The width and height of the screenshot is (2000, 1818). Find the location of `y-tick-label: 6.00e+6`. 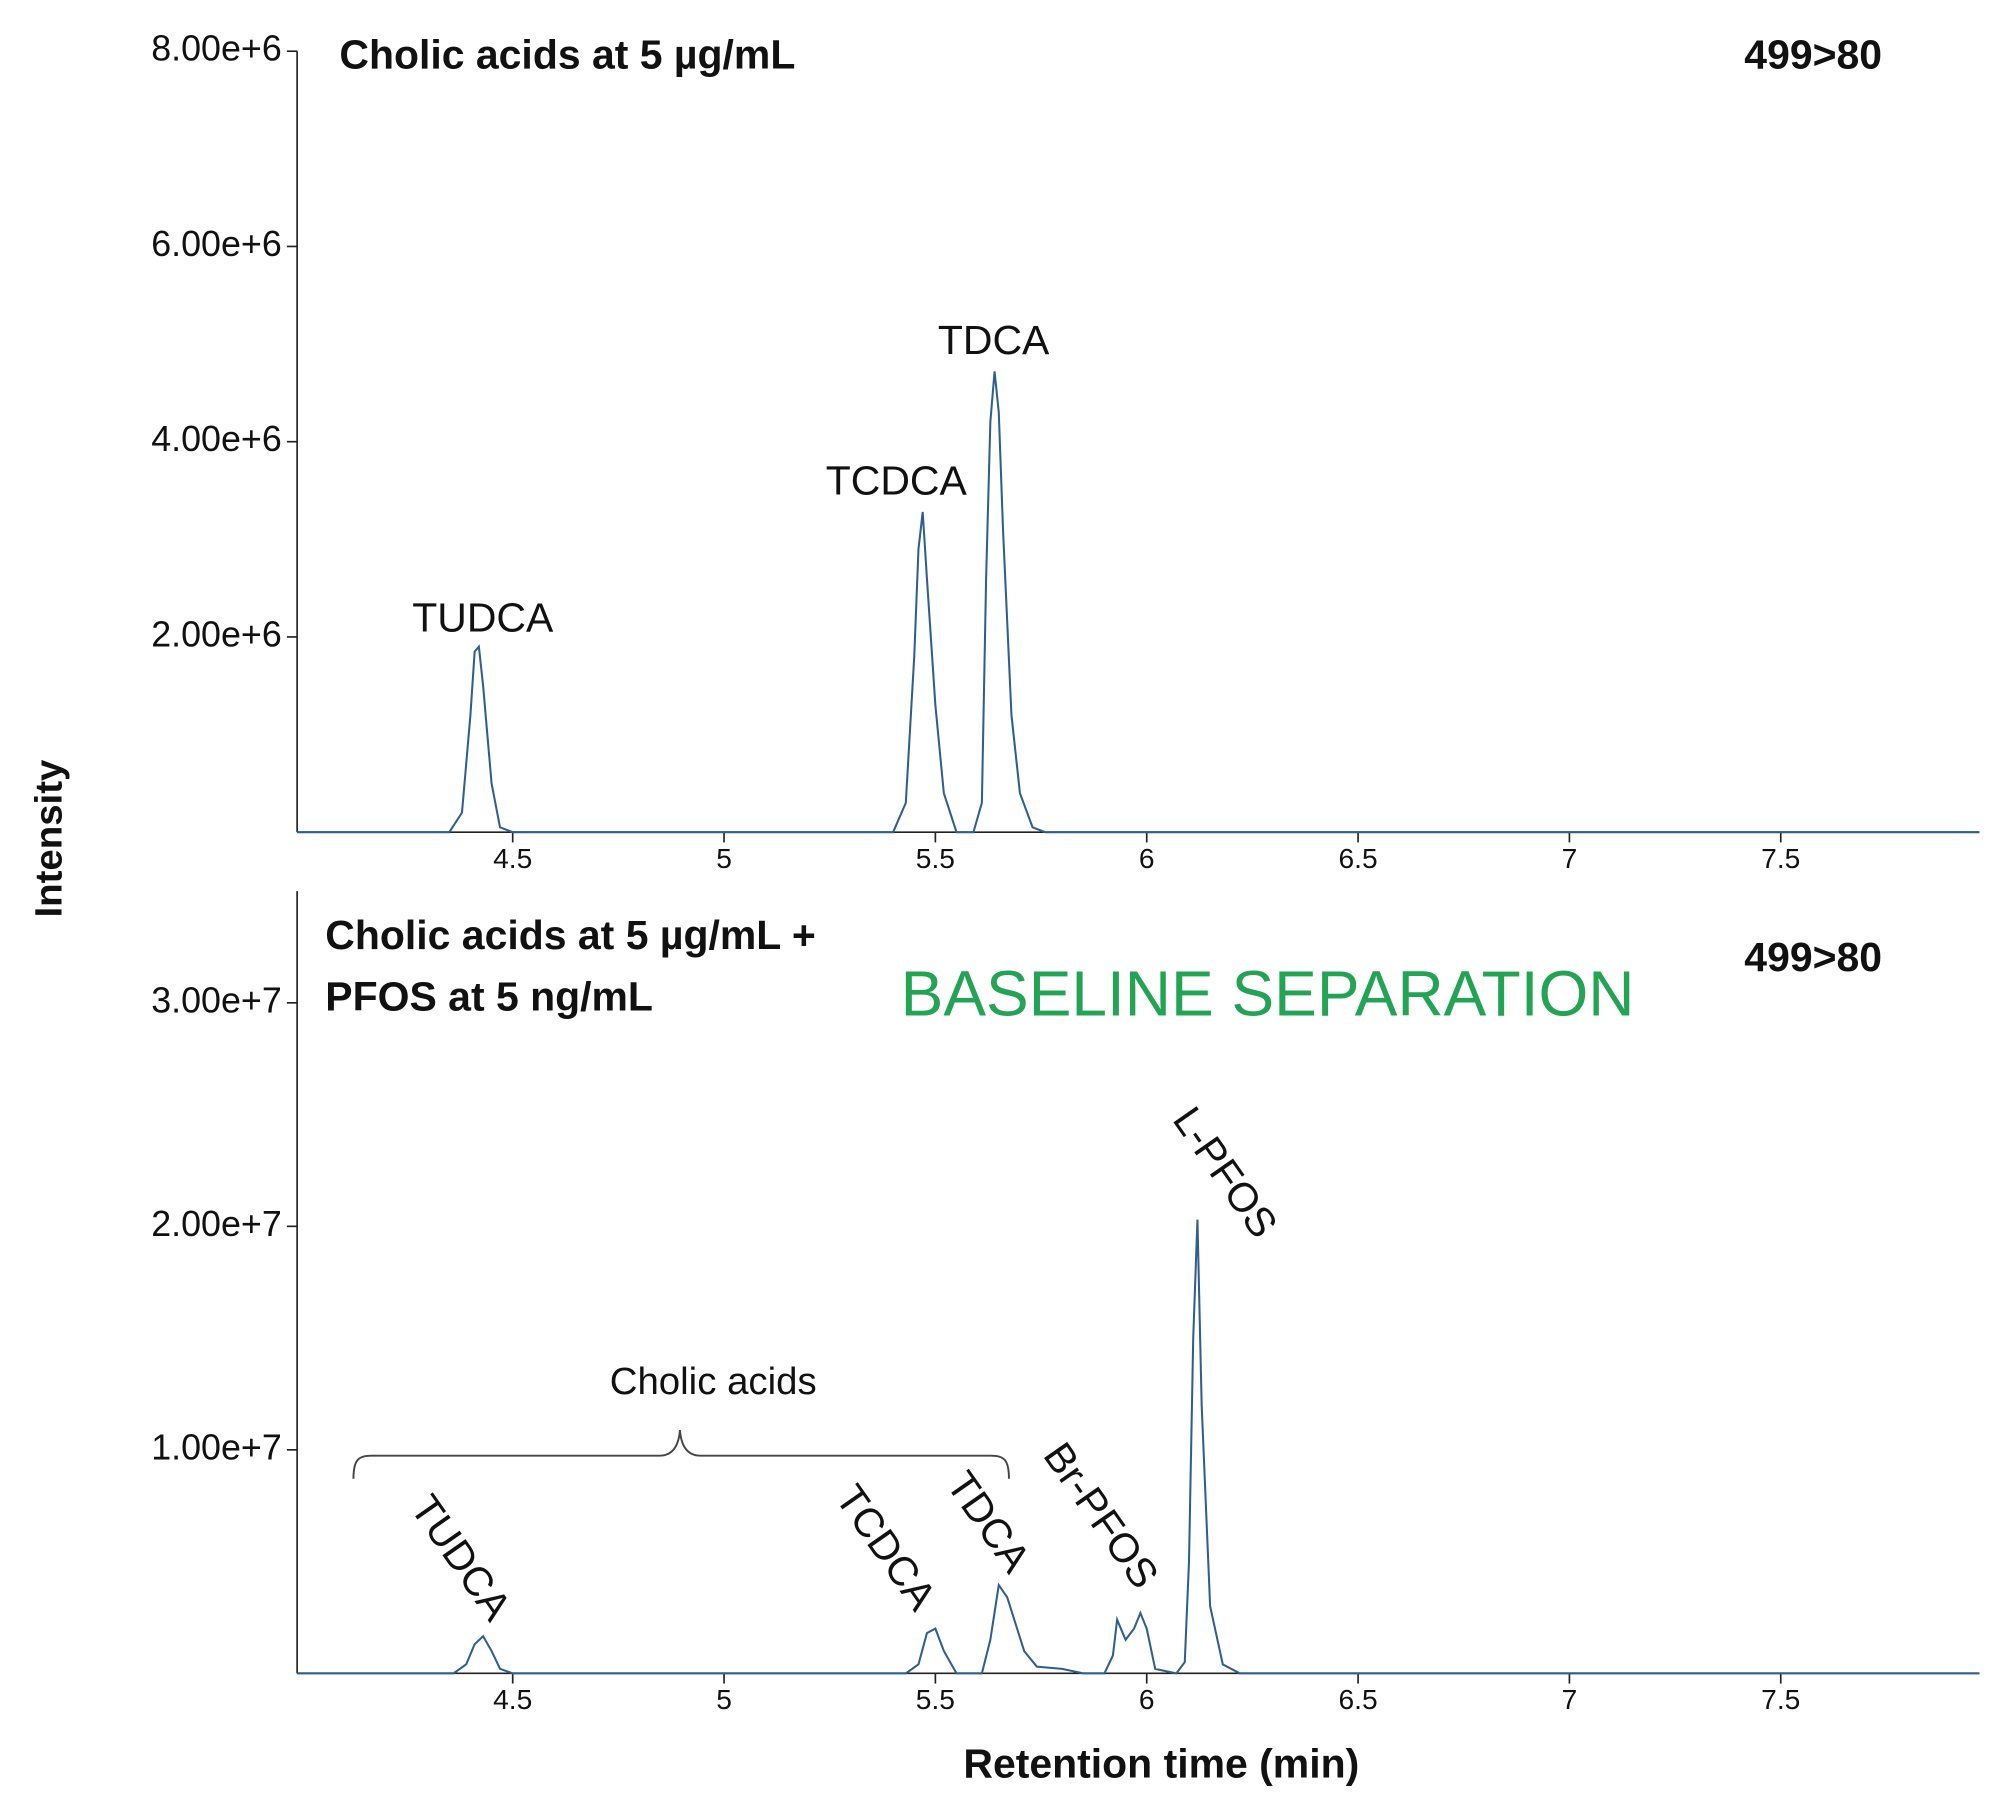

y-tick-label: 6.00e+6 is located at coordinates (216, 244).